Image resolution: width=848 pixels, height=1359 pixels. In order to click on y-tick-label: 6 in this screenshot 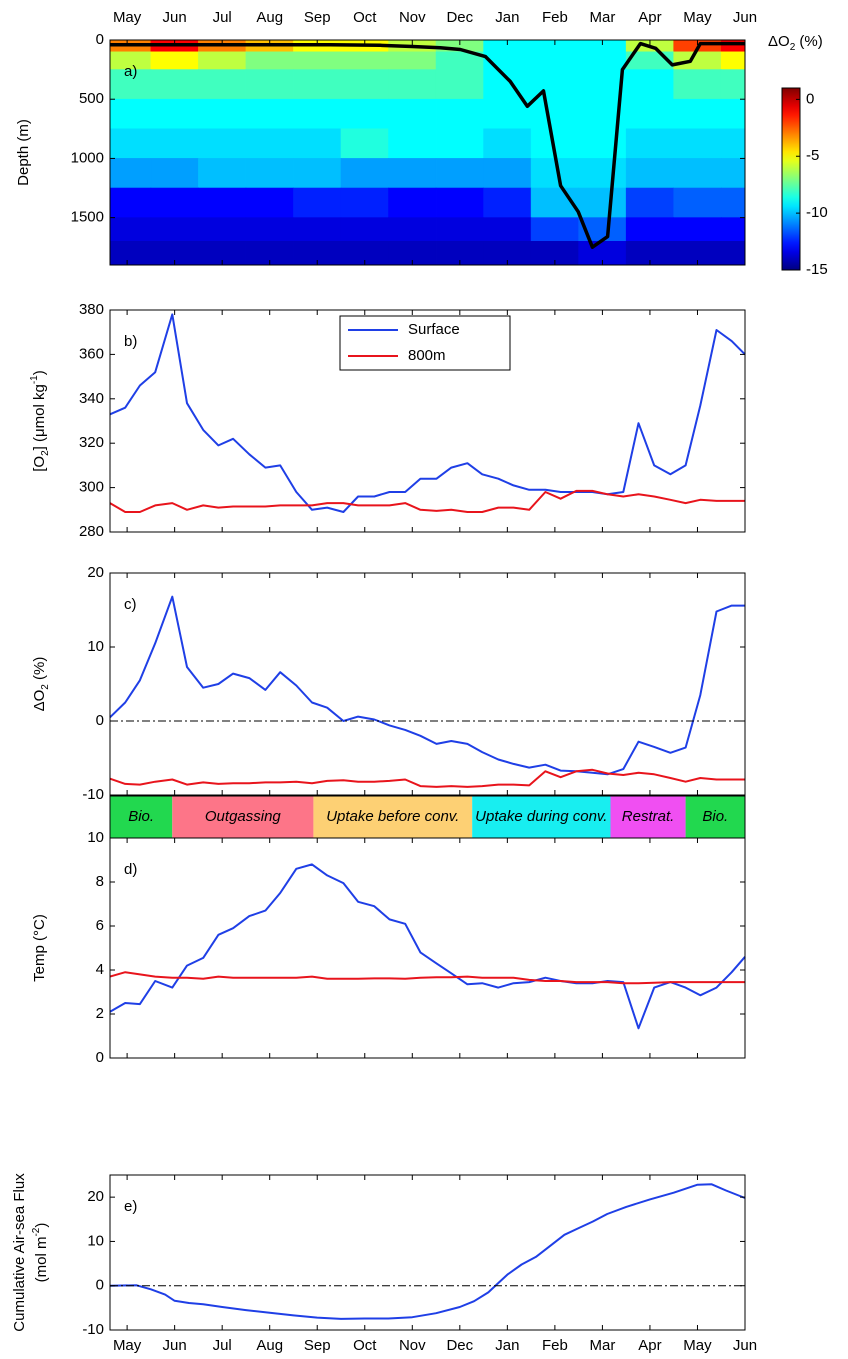, I will do `click(100, 925)`.